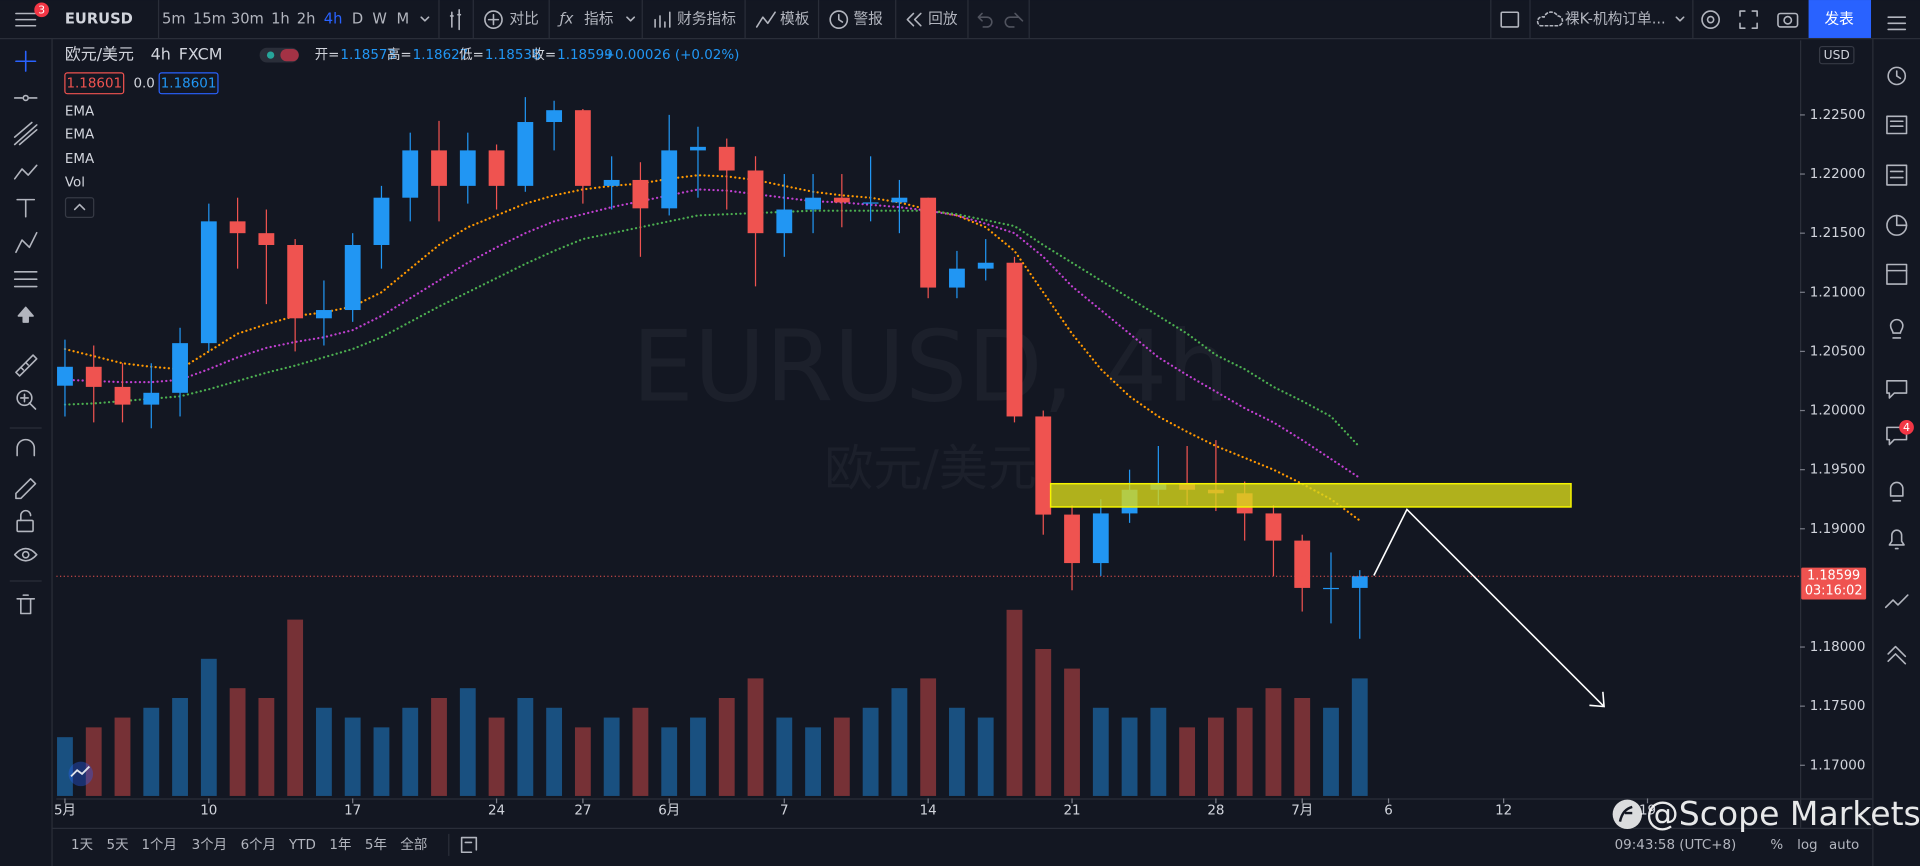 The height and width of the screenshot is (866, 1920). What do you see at coordinates (209, 845) in the screenshot?
I see `range-button: 3个月` at bounding box center [209, 845].